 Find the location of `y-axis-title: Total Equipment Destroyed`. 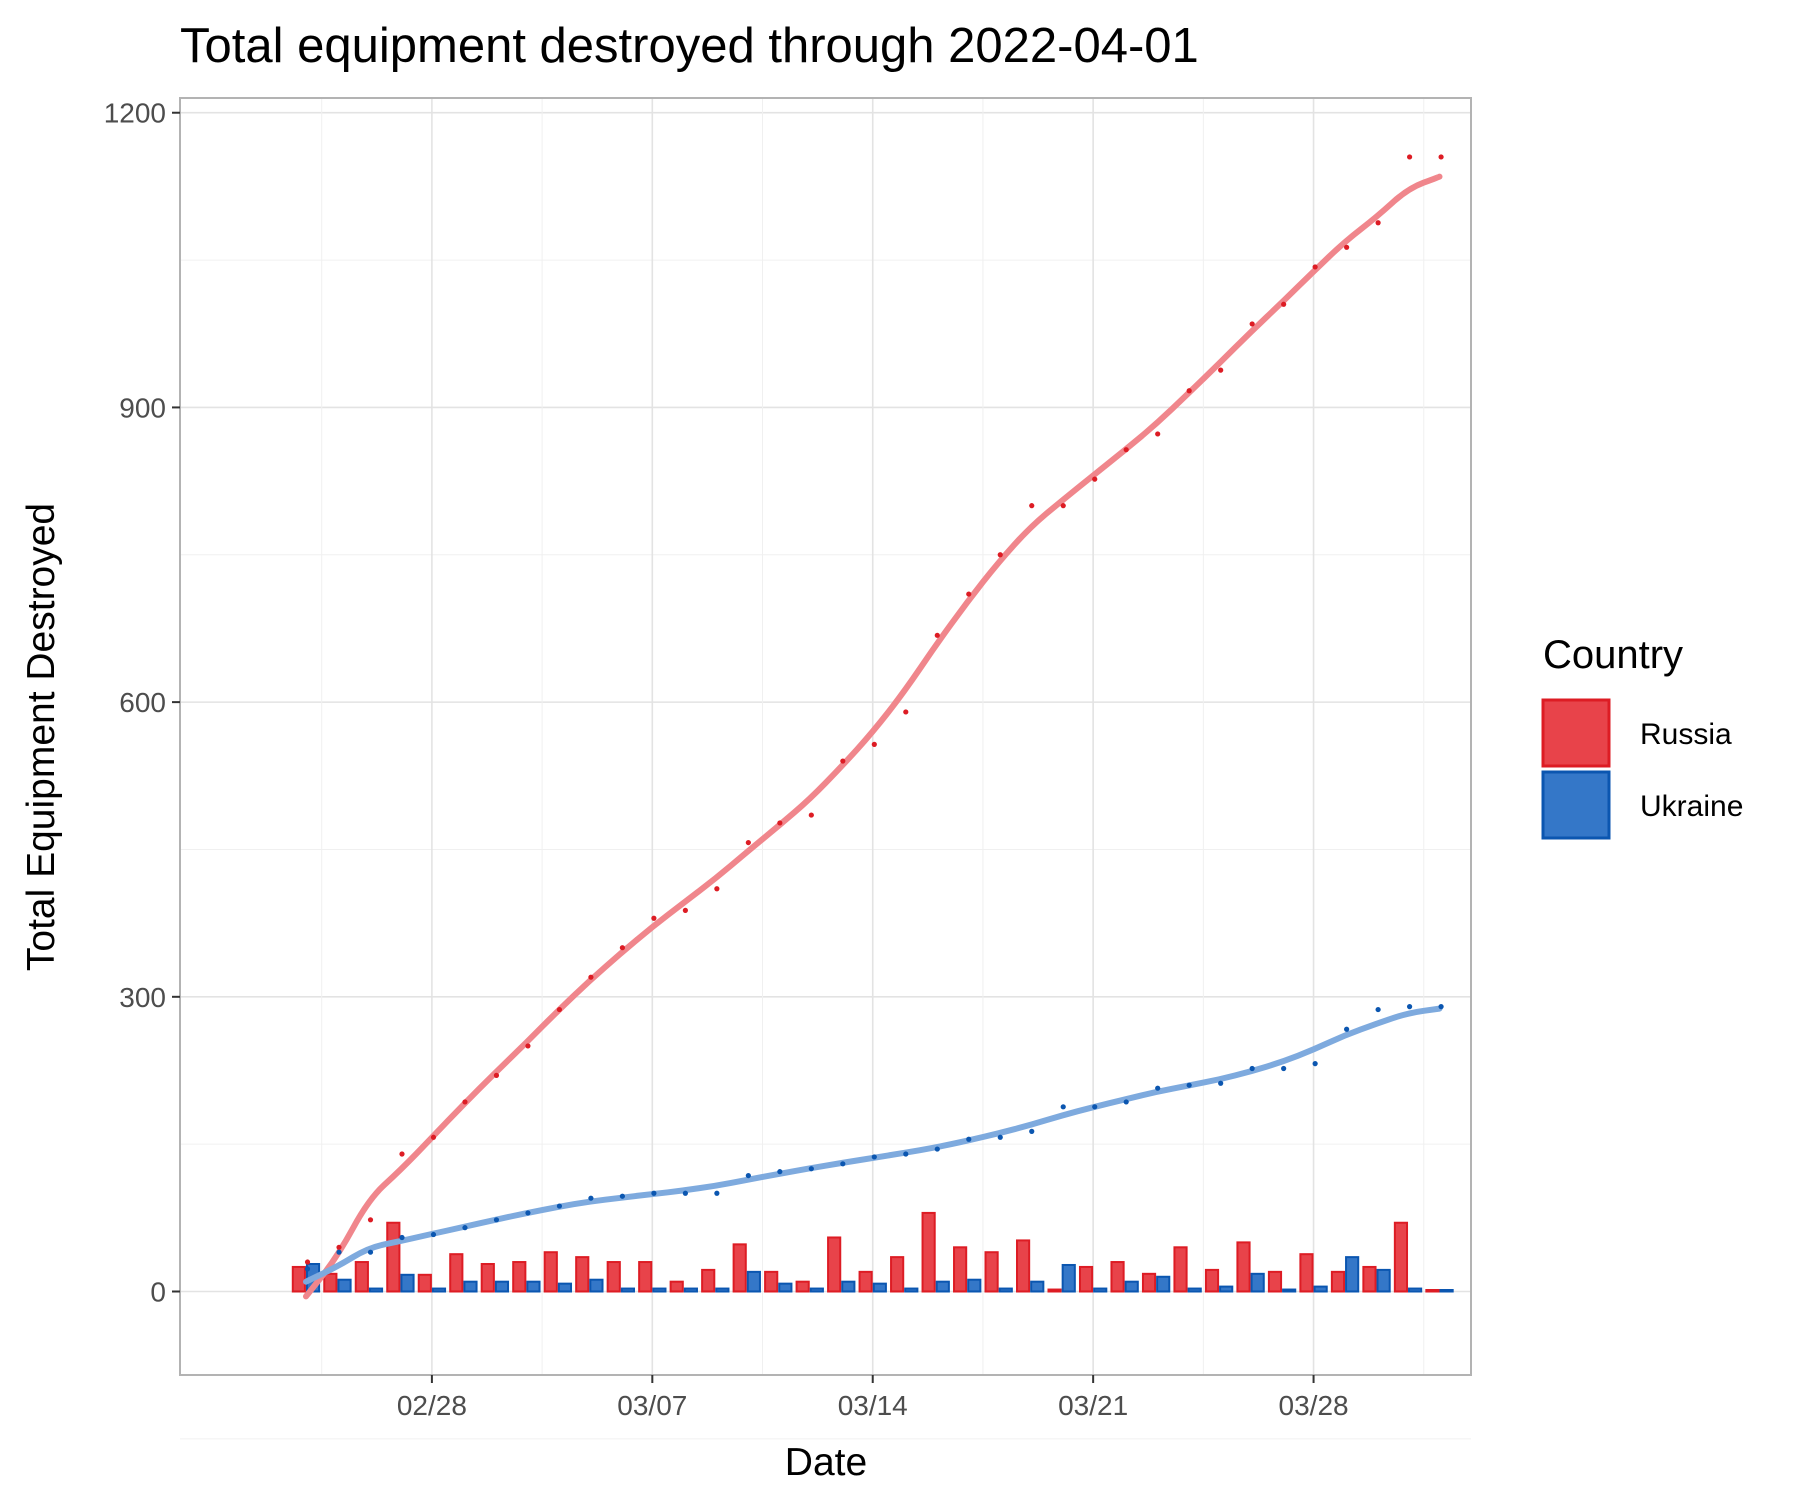

y-axis-title: Total Equipment Destroyed is located at coordinates (41, 737).